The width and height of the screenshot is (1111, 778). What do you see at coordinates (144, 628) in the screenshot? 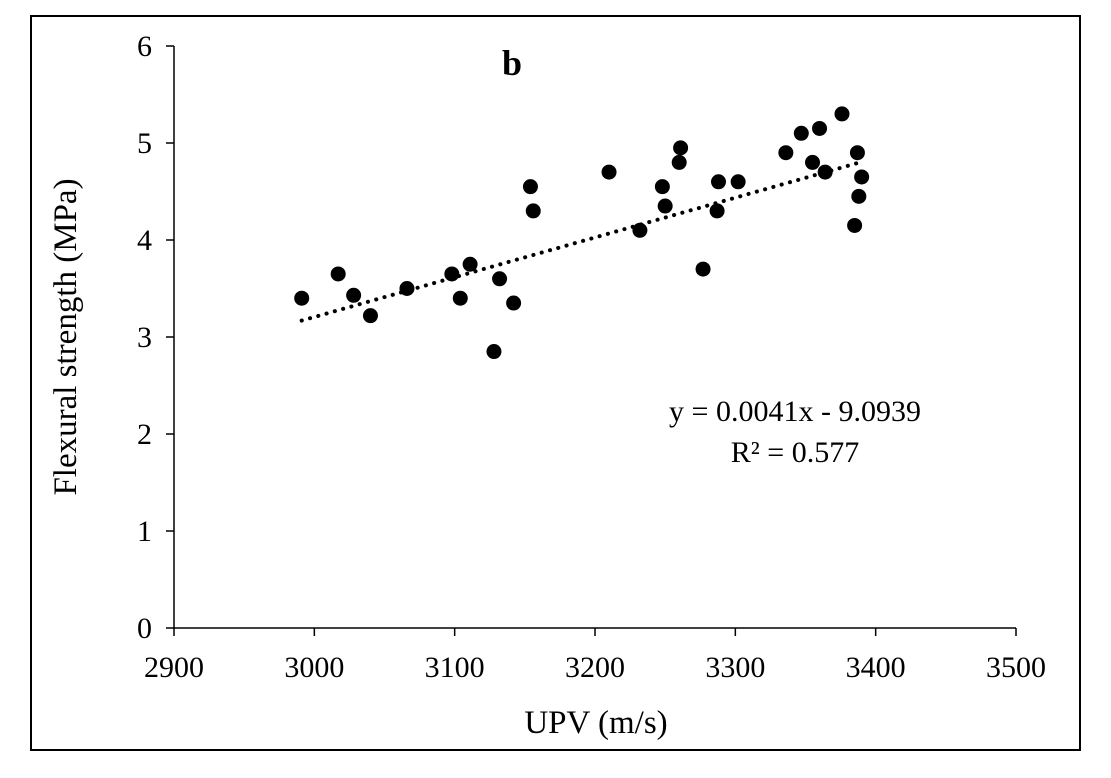
I see `y-tick-label: 0` at bounding box center [144, 628].